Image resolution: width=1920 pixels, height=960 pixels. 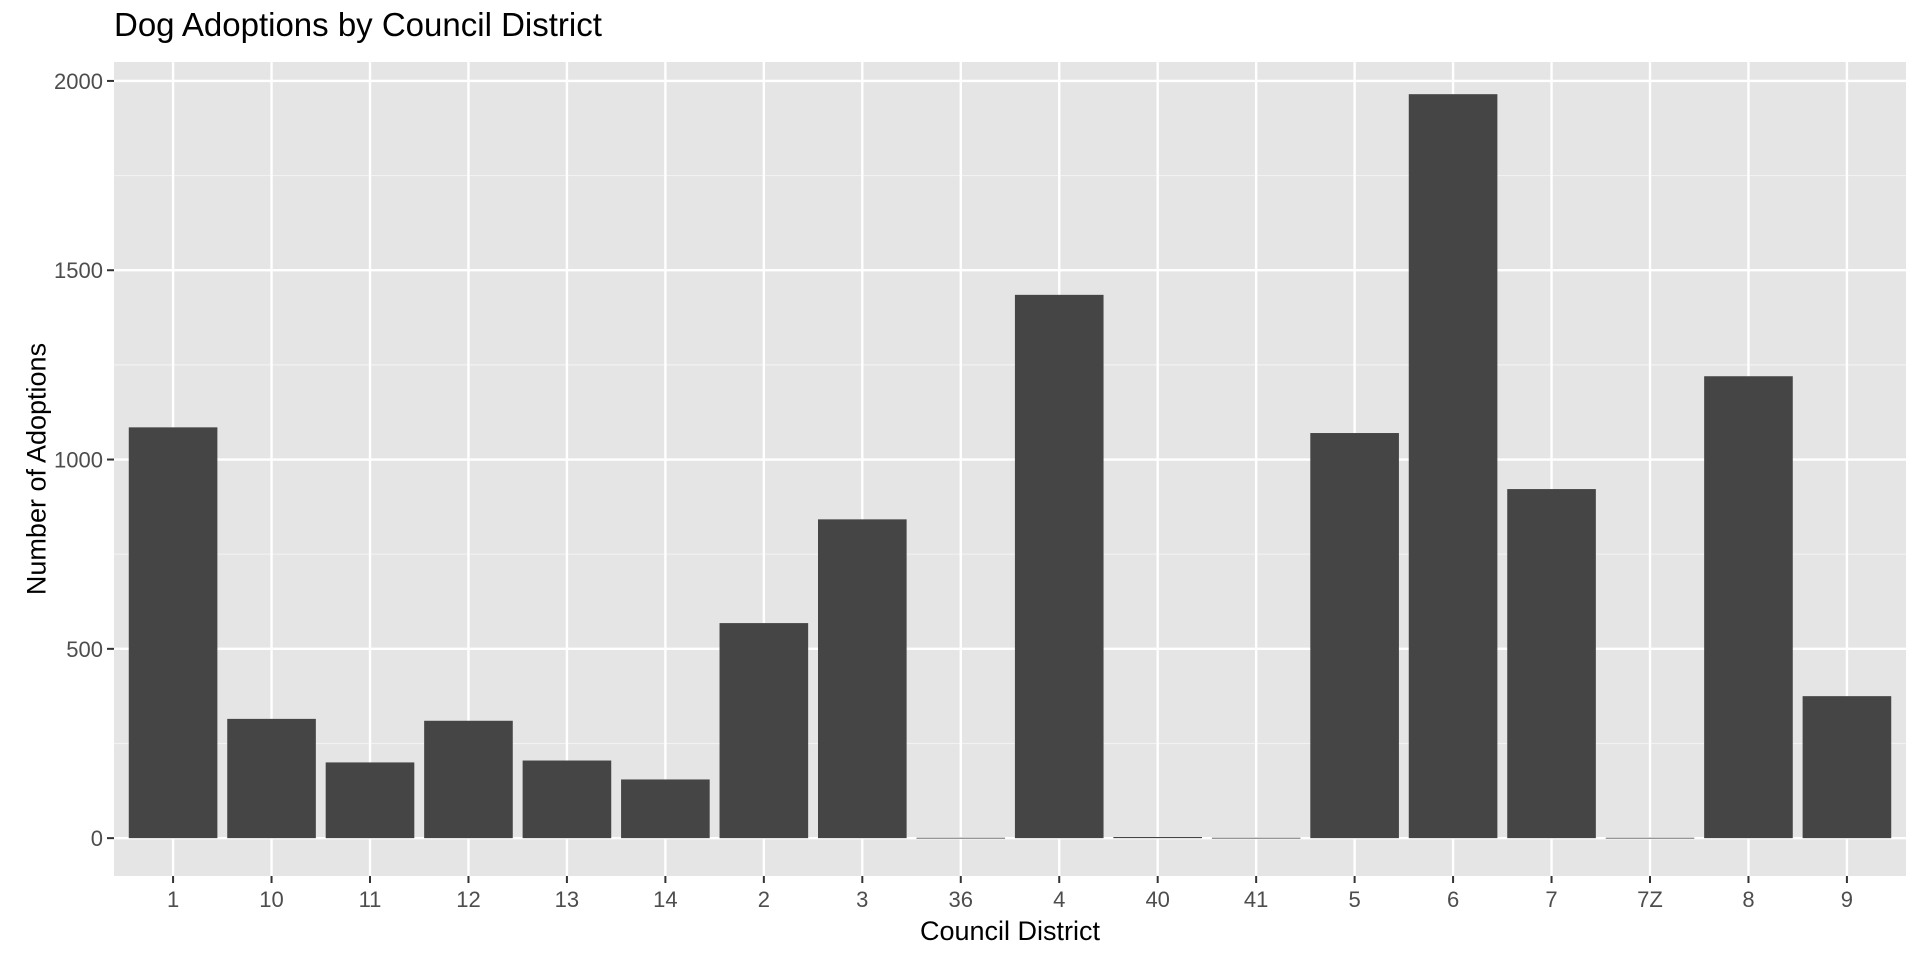 I want to click on x-tick-label: 7, so click(x=1551, y=899).